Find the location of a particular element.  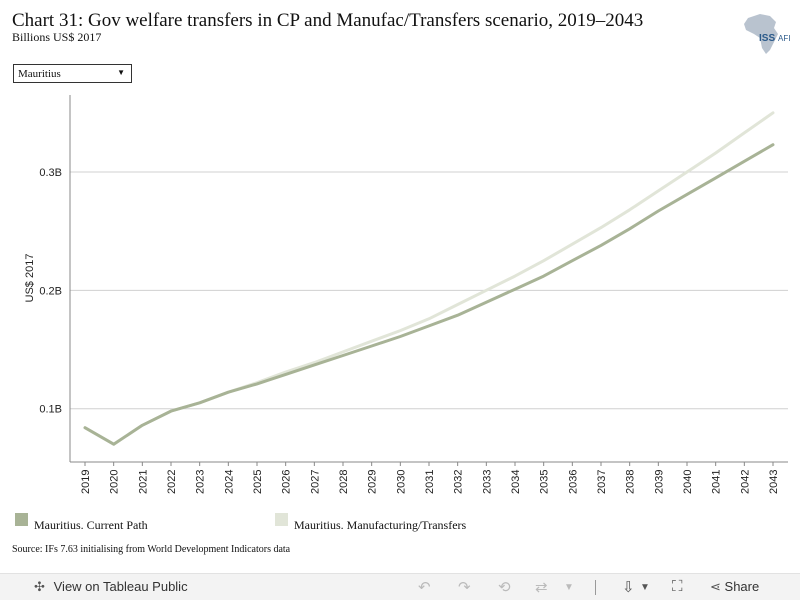

x-tick-label: 2019 is located at coordinates (86, 482).